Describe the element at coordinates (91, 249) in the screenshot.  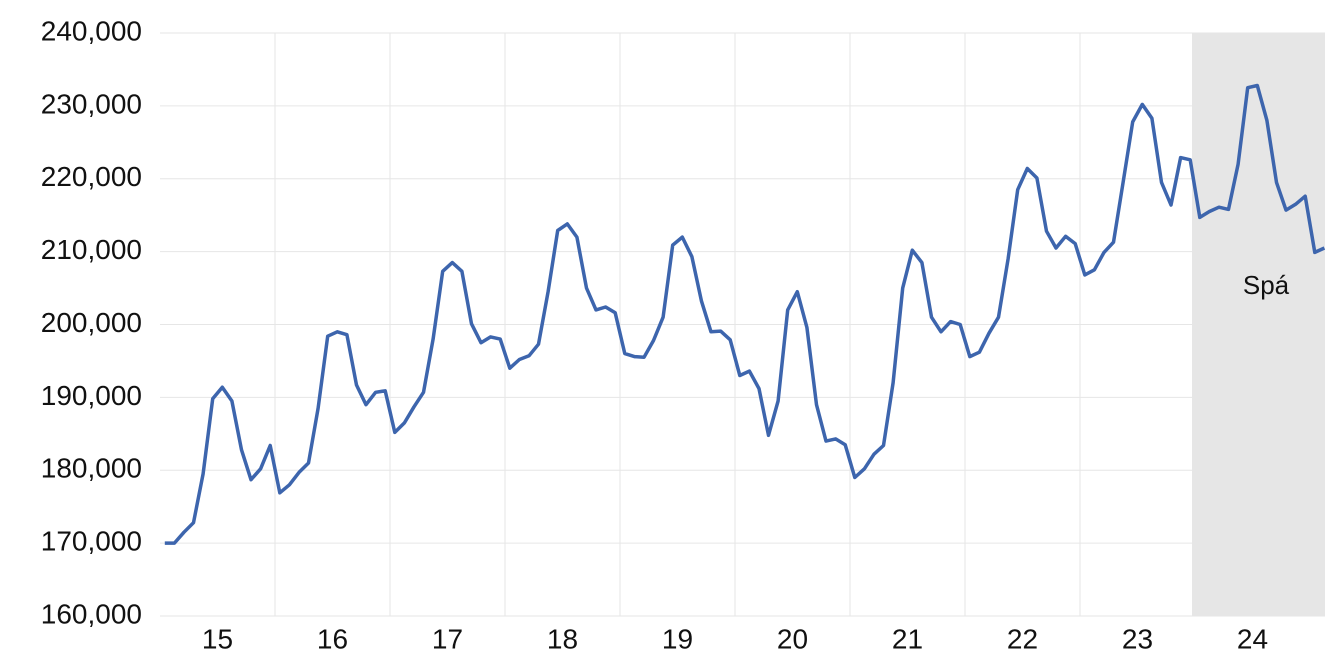
I see `y-tick-label: 210,000` at that location.